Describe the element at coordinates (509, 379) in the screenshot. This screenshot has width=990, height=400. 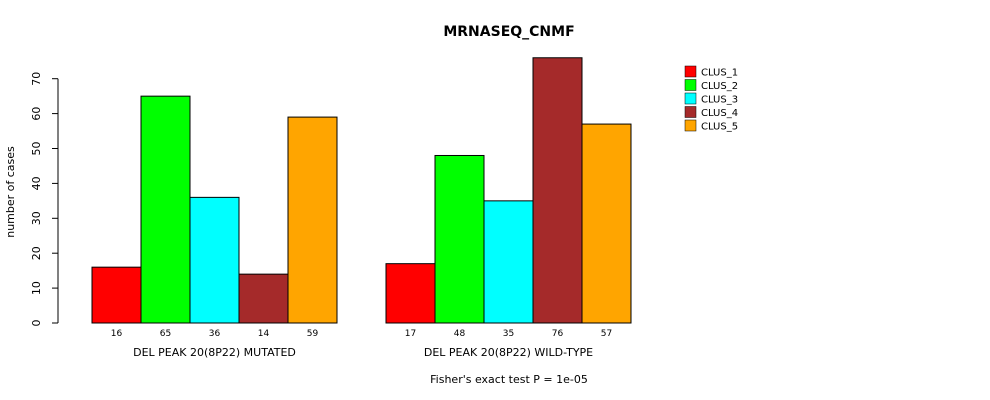
I see `footnote: Fisher's exact test P = 1e-05` at that location.